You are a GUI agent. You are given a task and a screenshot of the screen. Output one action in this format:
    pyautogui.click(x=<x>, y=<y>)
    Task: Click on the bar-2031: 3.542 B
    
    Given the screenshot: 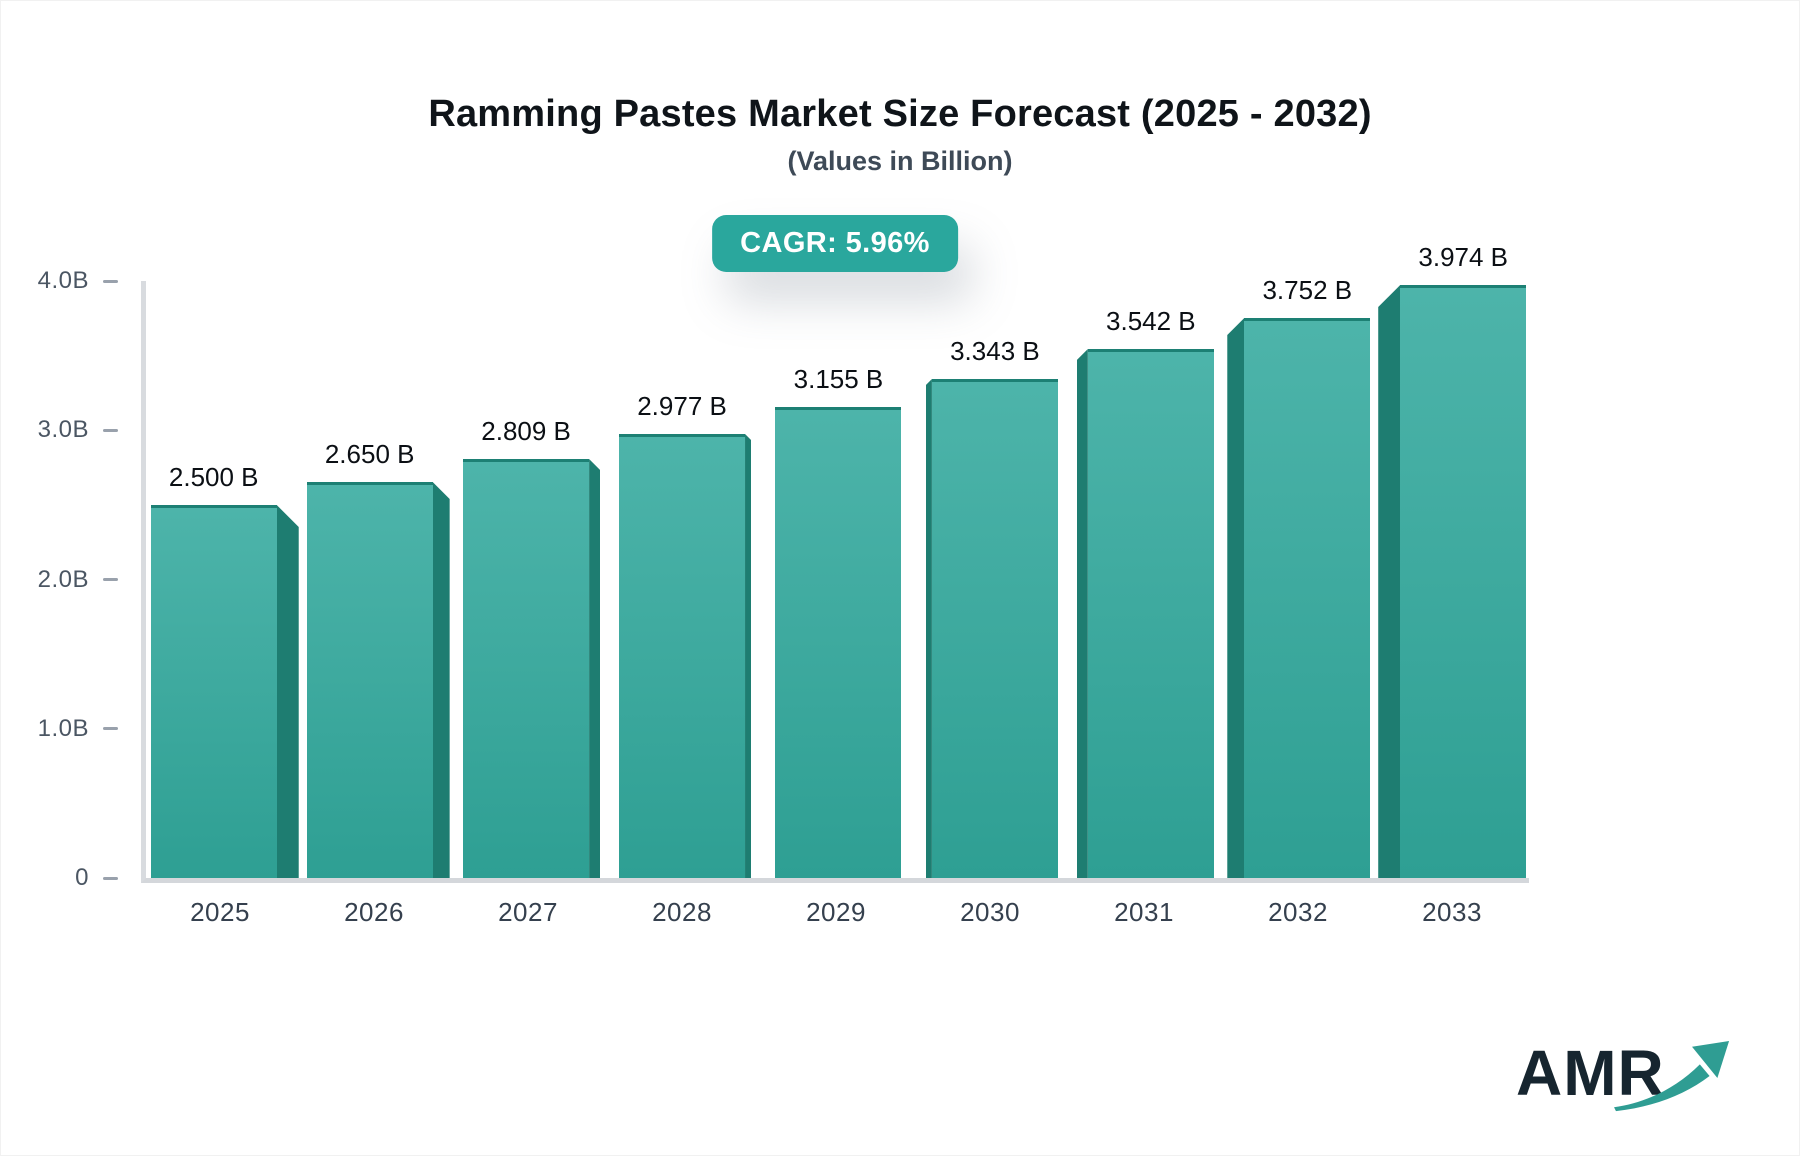 What is the action you would take?
    pyautogui.click(x=1145, y=592)
    